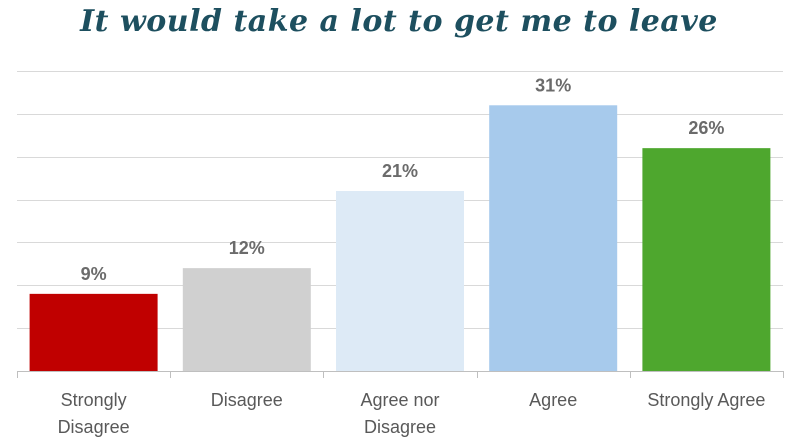 The height and width of the screenshot is (443, 798). What do you see at coordinates (553, 400) in the screenshot?
I see `category-label-agree: Agree` at bounding box center [553, 400].